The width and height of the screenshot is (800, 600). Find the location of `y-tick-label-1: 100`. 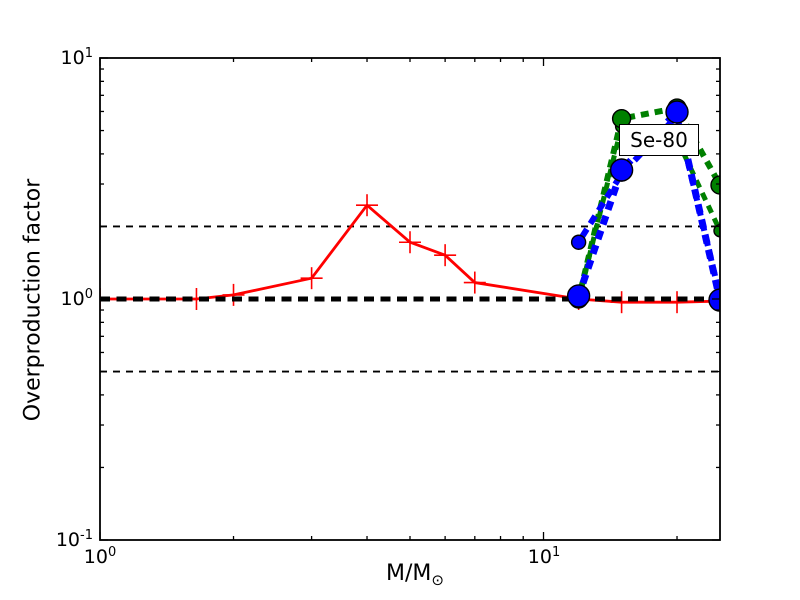

y-tick-label-1: 100 is located at coordinates (76, 298).